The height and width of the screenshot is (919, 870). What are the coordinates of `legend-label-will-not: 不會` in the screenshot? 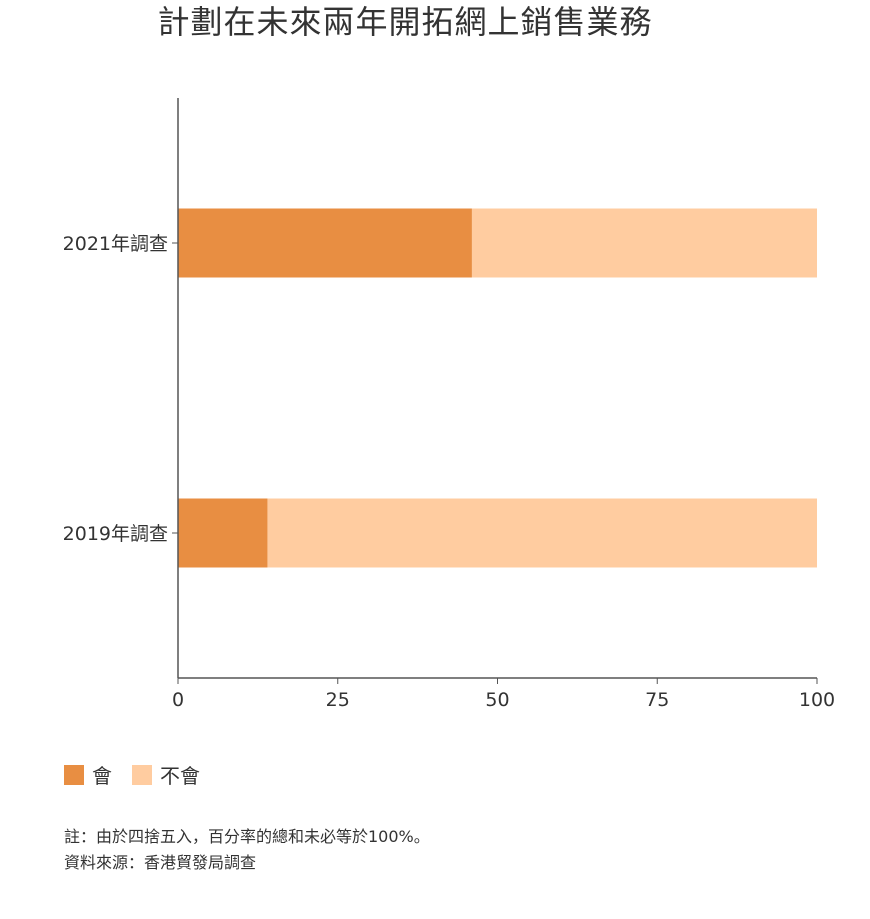 It's located at (180, 776).